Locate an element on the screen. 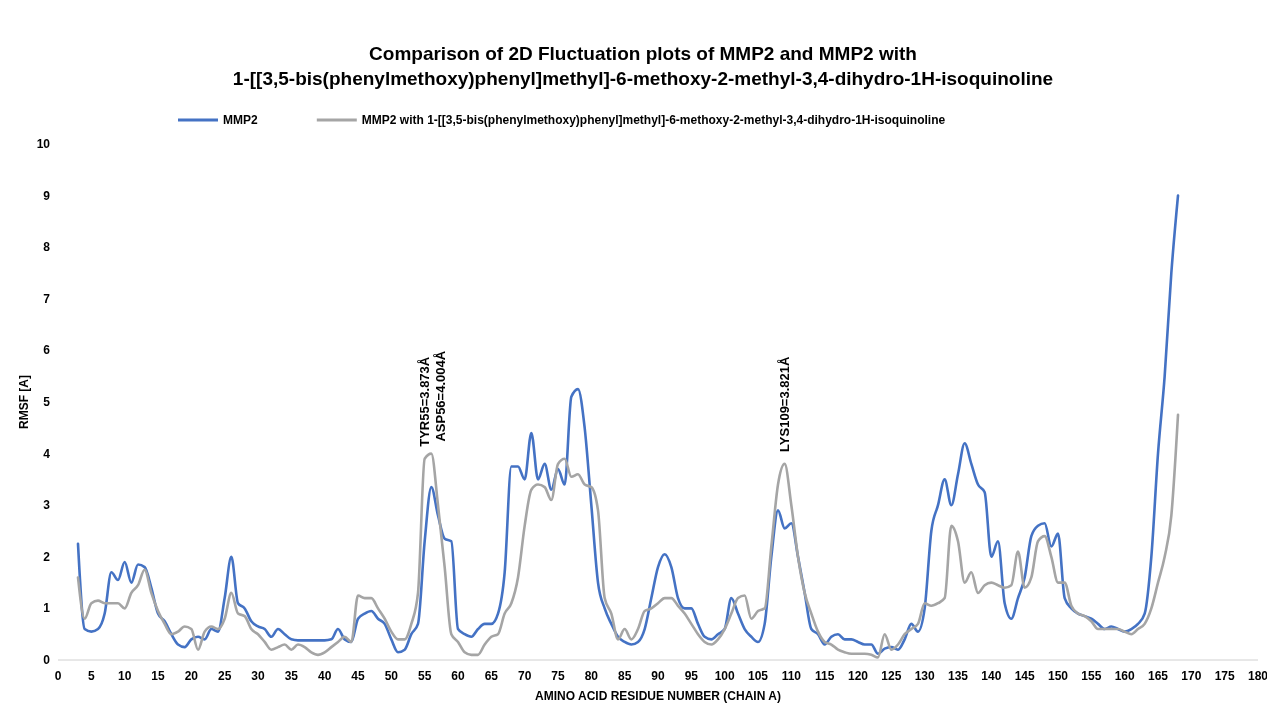 The height and width of the screenshot is (717, 1267). x-tick-label: 15 is located at coordinates (158, 676).